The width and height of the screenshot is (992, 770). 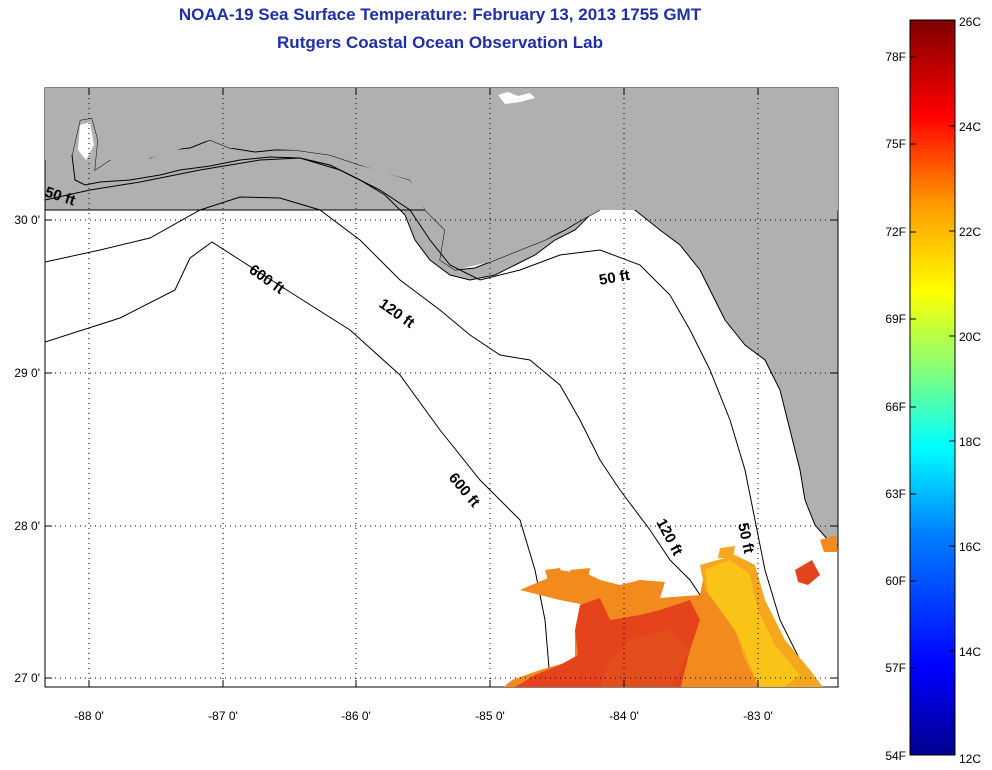 What do you see at coordinates (895, 756) in the screenshot?
I see `colorbar-f-label: 54F` at bounding box center [895, 756].